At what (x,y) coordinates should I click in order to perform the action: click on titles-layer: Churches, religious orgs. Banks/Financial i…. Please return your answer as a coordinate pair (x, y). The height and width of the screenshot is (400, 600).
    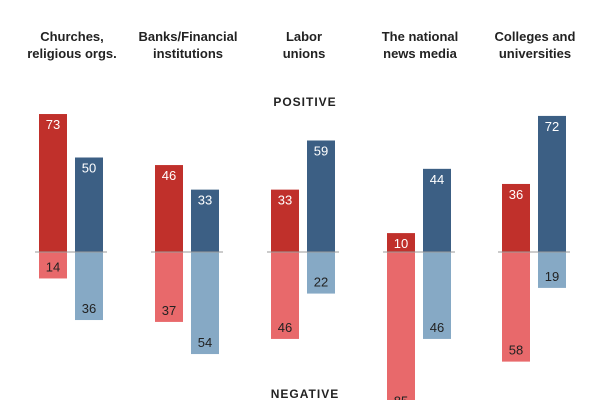
    Looking at the image, I should click on (301, 45).